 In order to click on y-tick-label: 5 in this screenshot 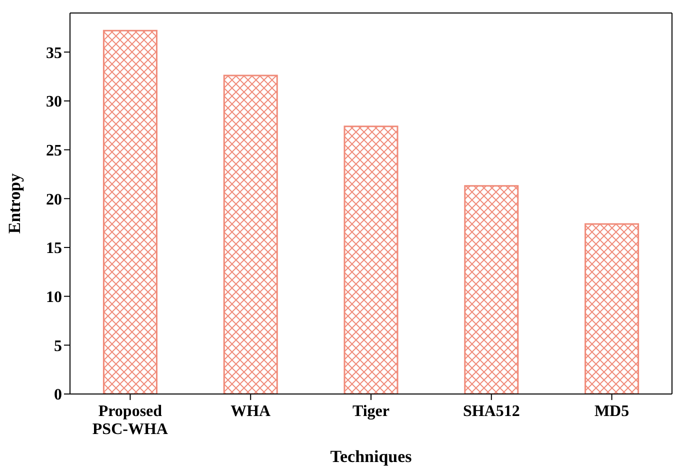, I will do `click(58, 346)`.